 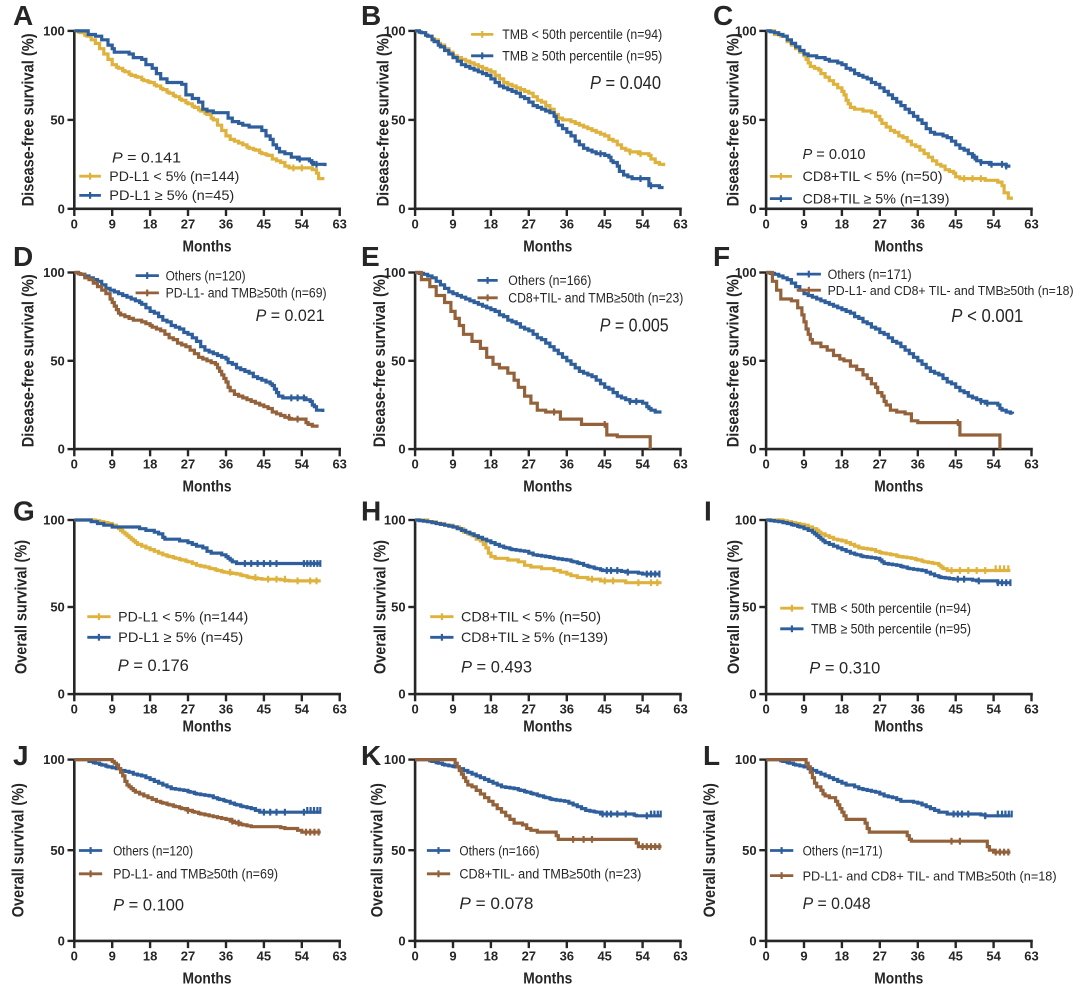 I want to click on svg-text: P = 0.141, so click(x=146, y=158).